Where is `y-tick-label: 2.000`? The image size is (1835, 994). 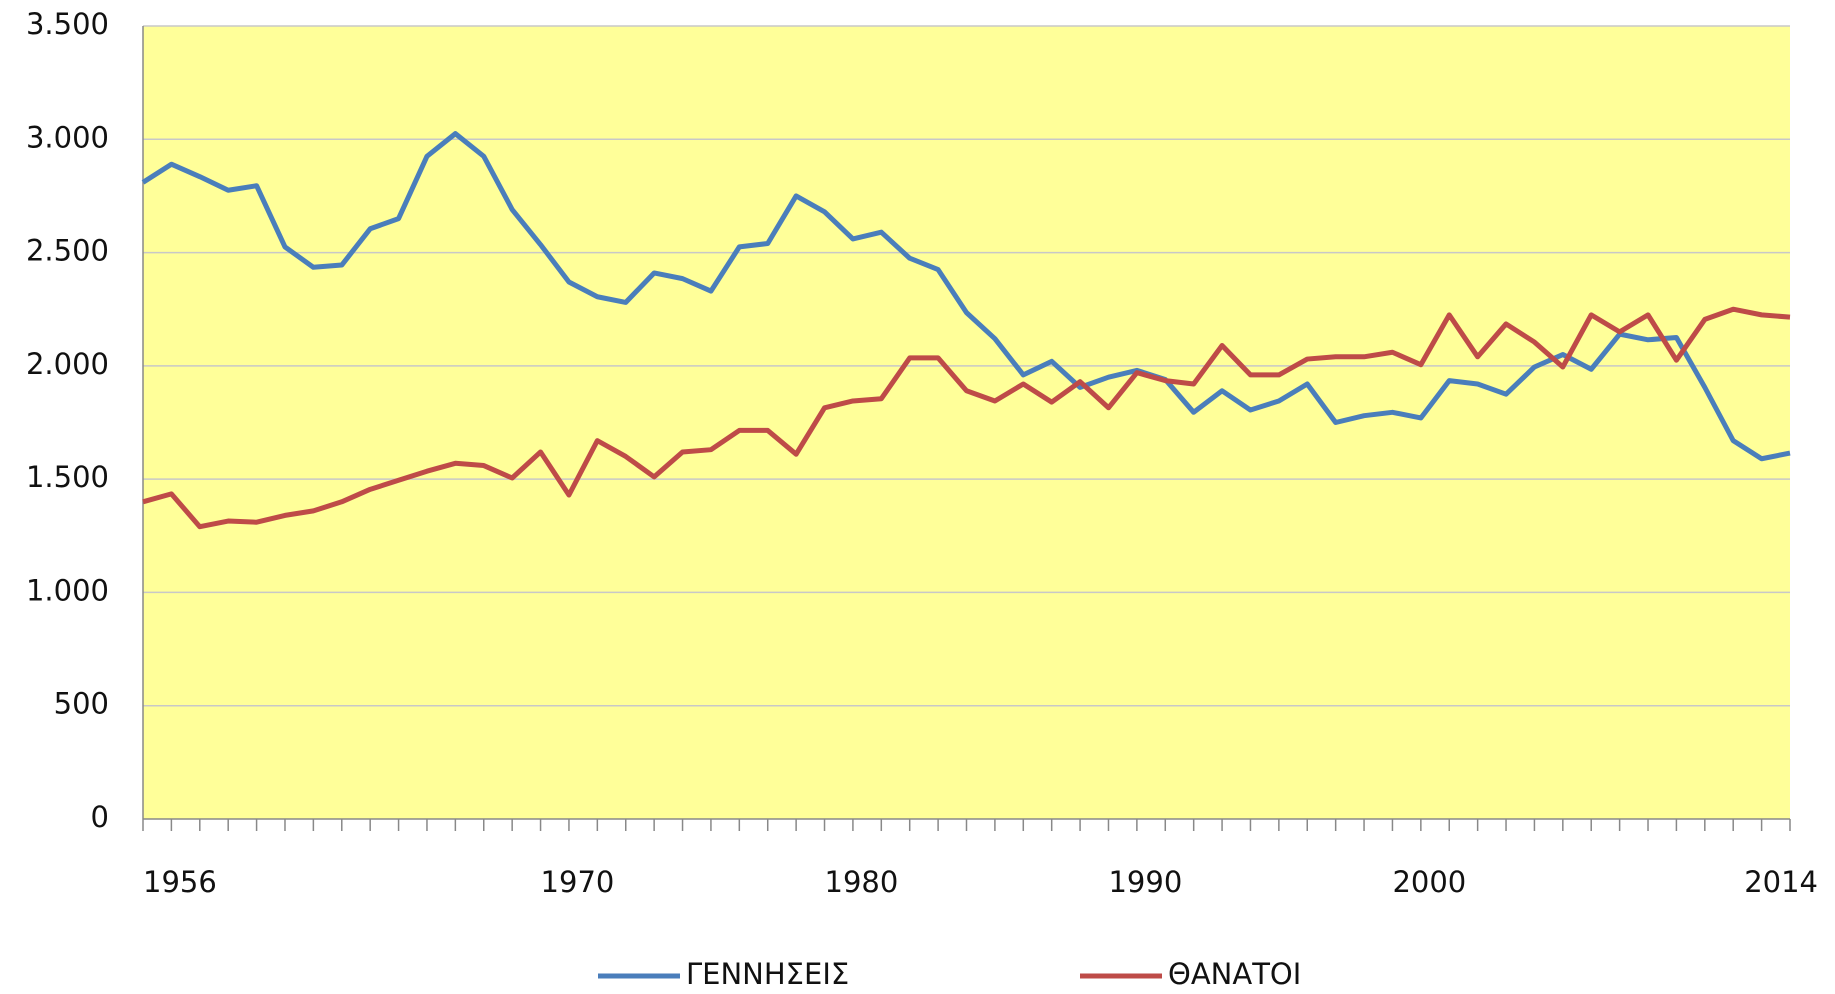 y-tick-label: 2.000 is located at coordinates (67, 364).